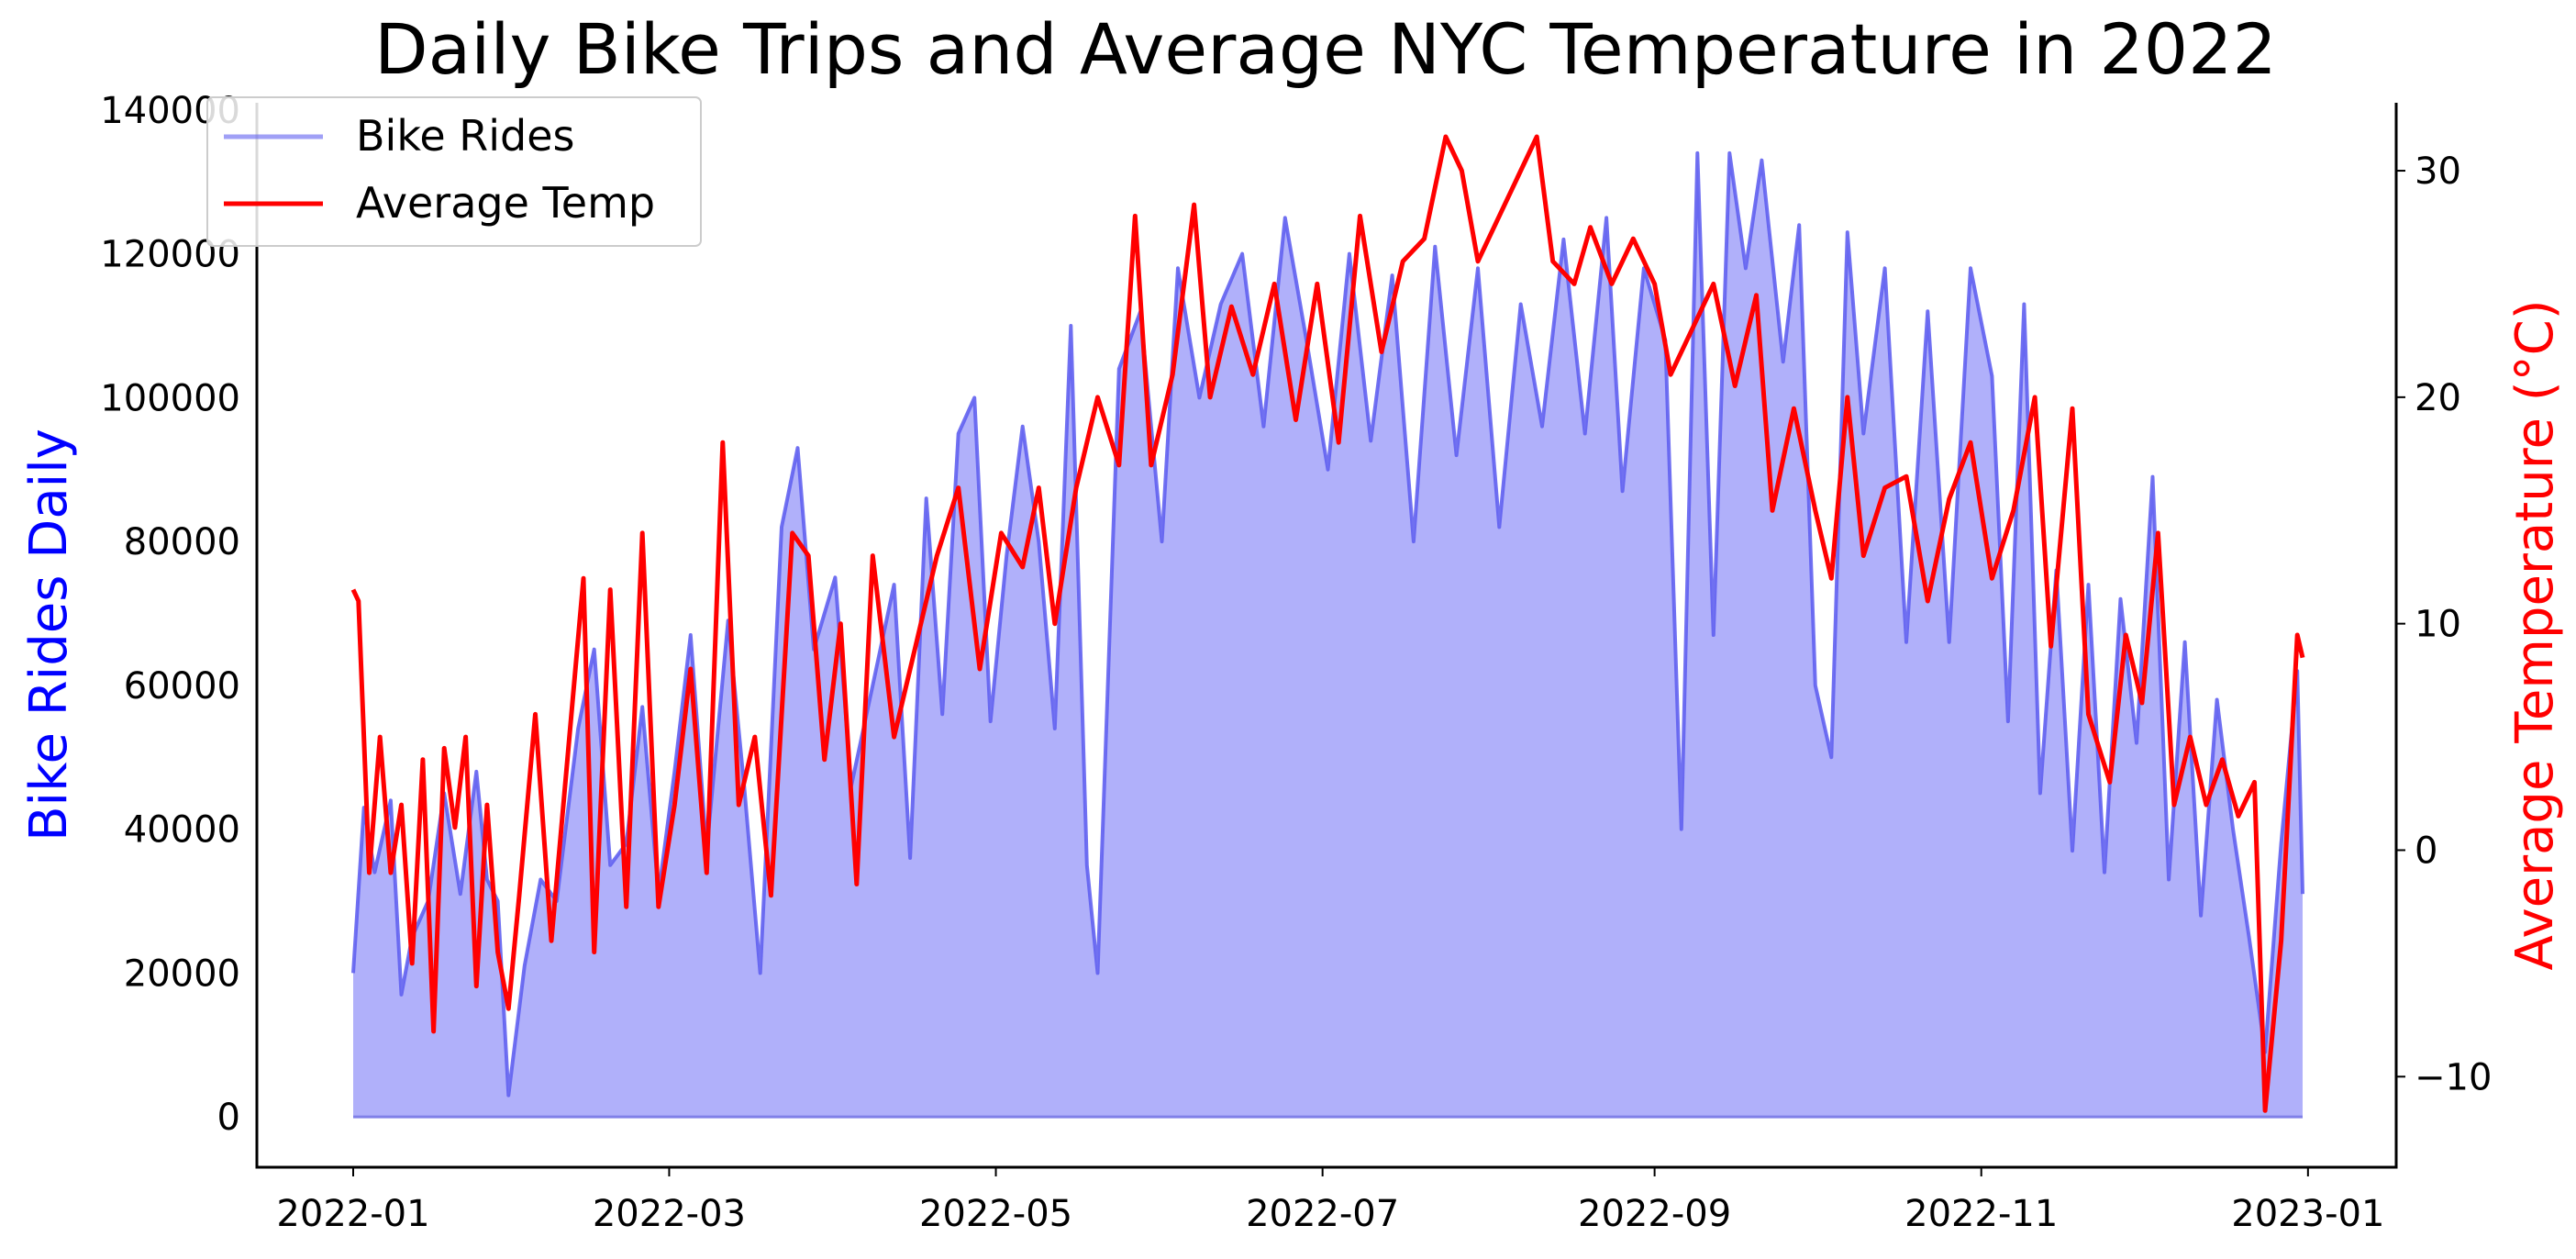 Image resolution: width=2576 pixels, height=1259 pixels. Describe the element at coordinates (49, 635) in the screenshot. I see `left-y-axis-label: Bike Rides Daily` at that location.